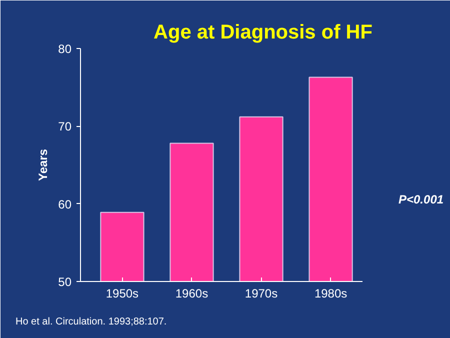 The height and width of the screenshot is (338, 450). What do you see at coordinates (65, 127) in the screenshot?
I see `y-tick-label: 70` at bounding box center [65, 127].